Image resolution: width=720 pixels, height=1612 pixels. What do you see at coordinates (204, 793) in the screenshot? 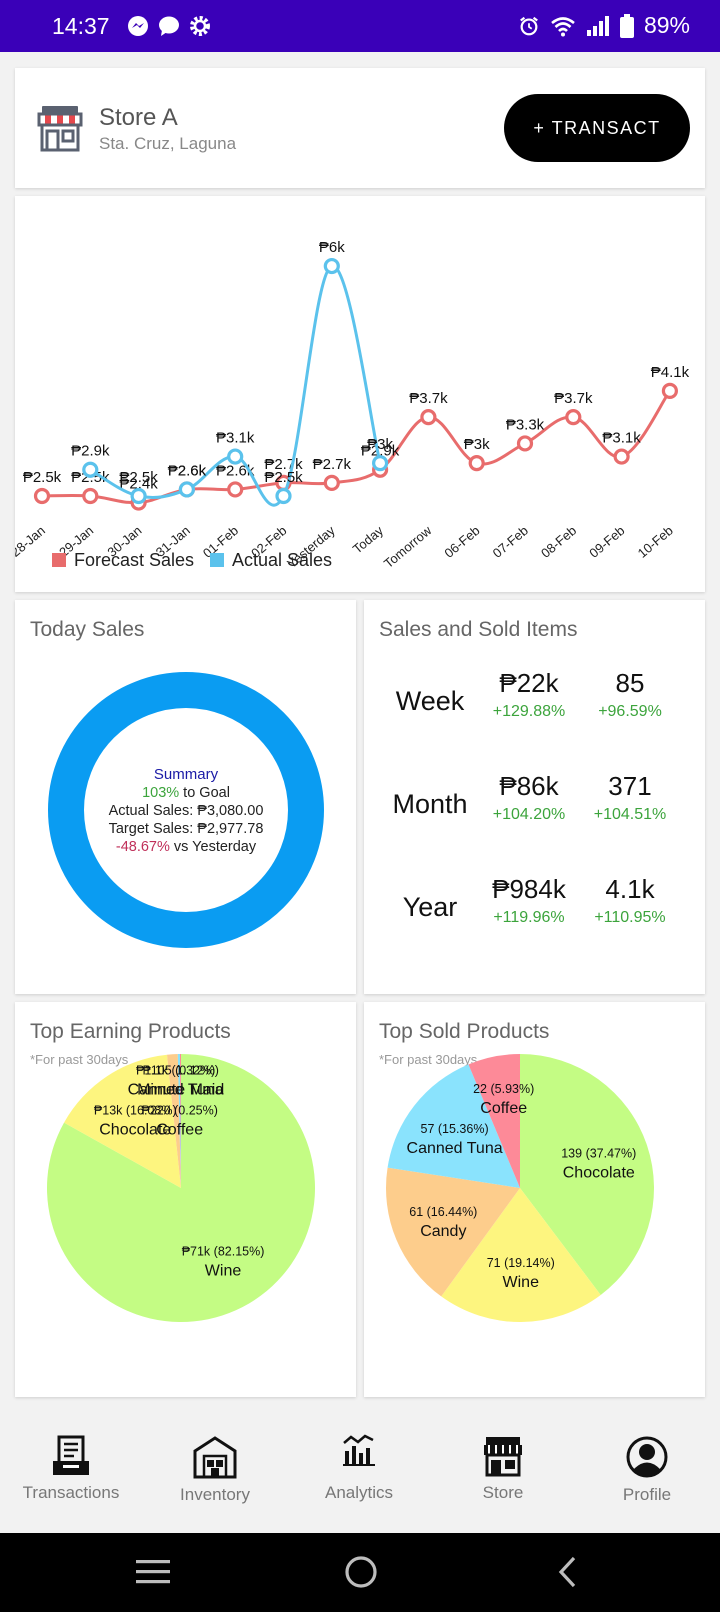
I see `goal-text: to Goal` at bounding box center [204, 793].